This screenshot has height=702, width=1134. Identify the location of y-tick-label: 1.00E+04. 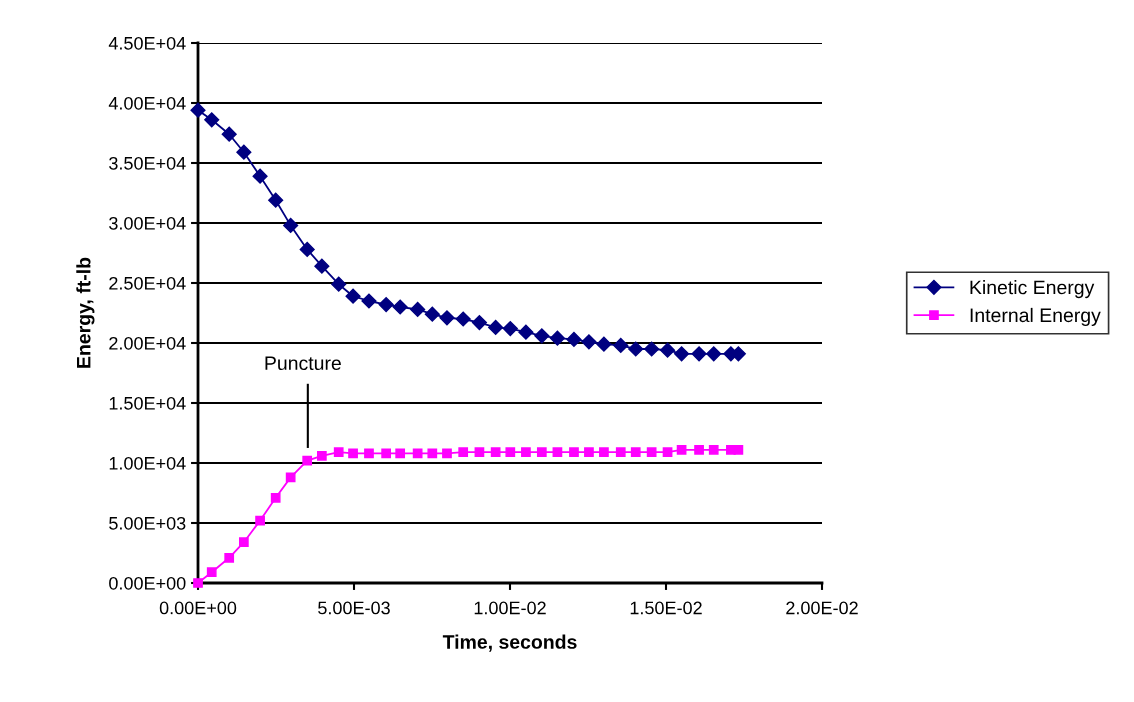
(147, 463).